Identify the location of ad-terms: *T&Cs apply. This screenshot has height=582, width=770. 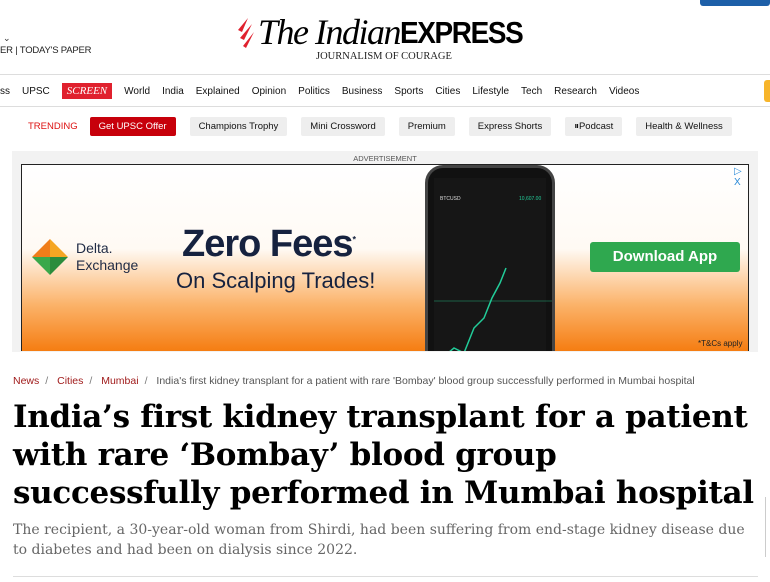
(720, 343).